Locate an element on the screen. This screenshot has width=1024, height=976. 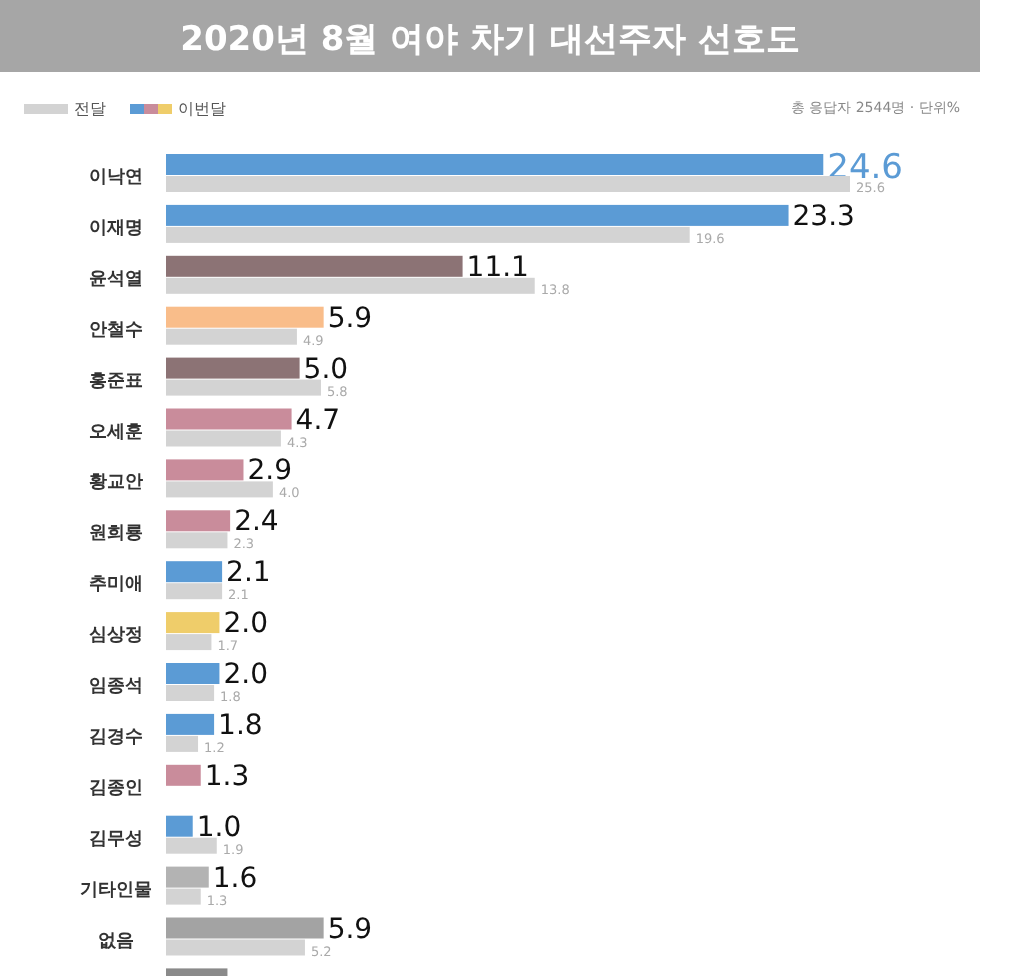
data-label: 5.0 is located at coordinates (326, 369).